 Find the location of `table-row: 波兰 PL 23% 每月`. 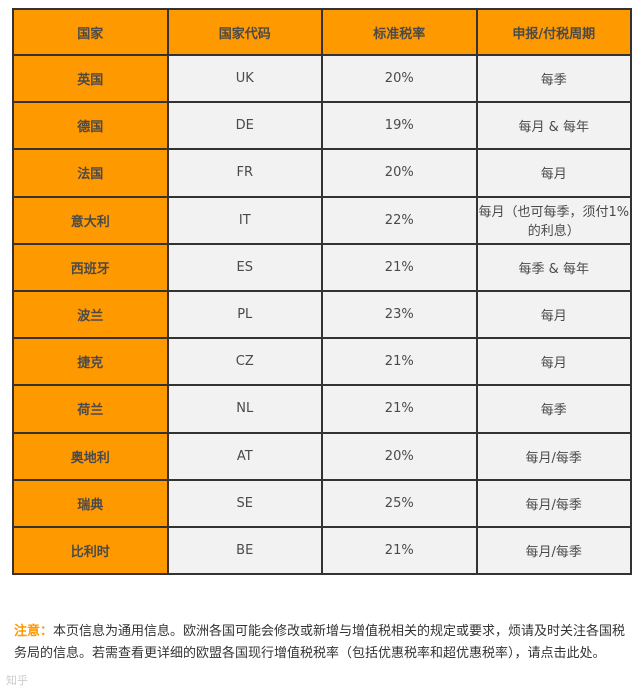

table-row: 波兰 PL 23% 每月 is located at coordinates (322, 314).